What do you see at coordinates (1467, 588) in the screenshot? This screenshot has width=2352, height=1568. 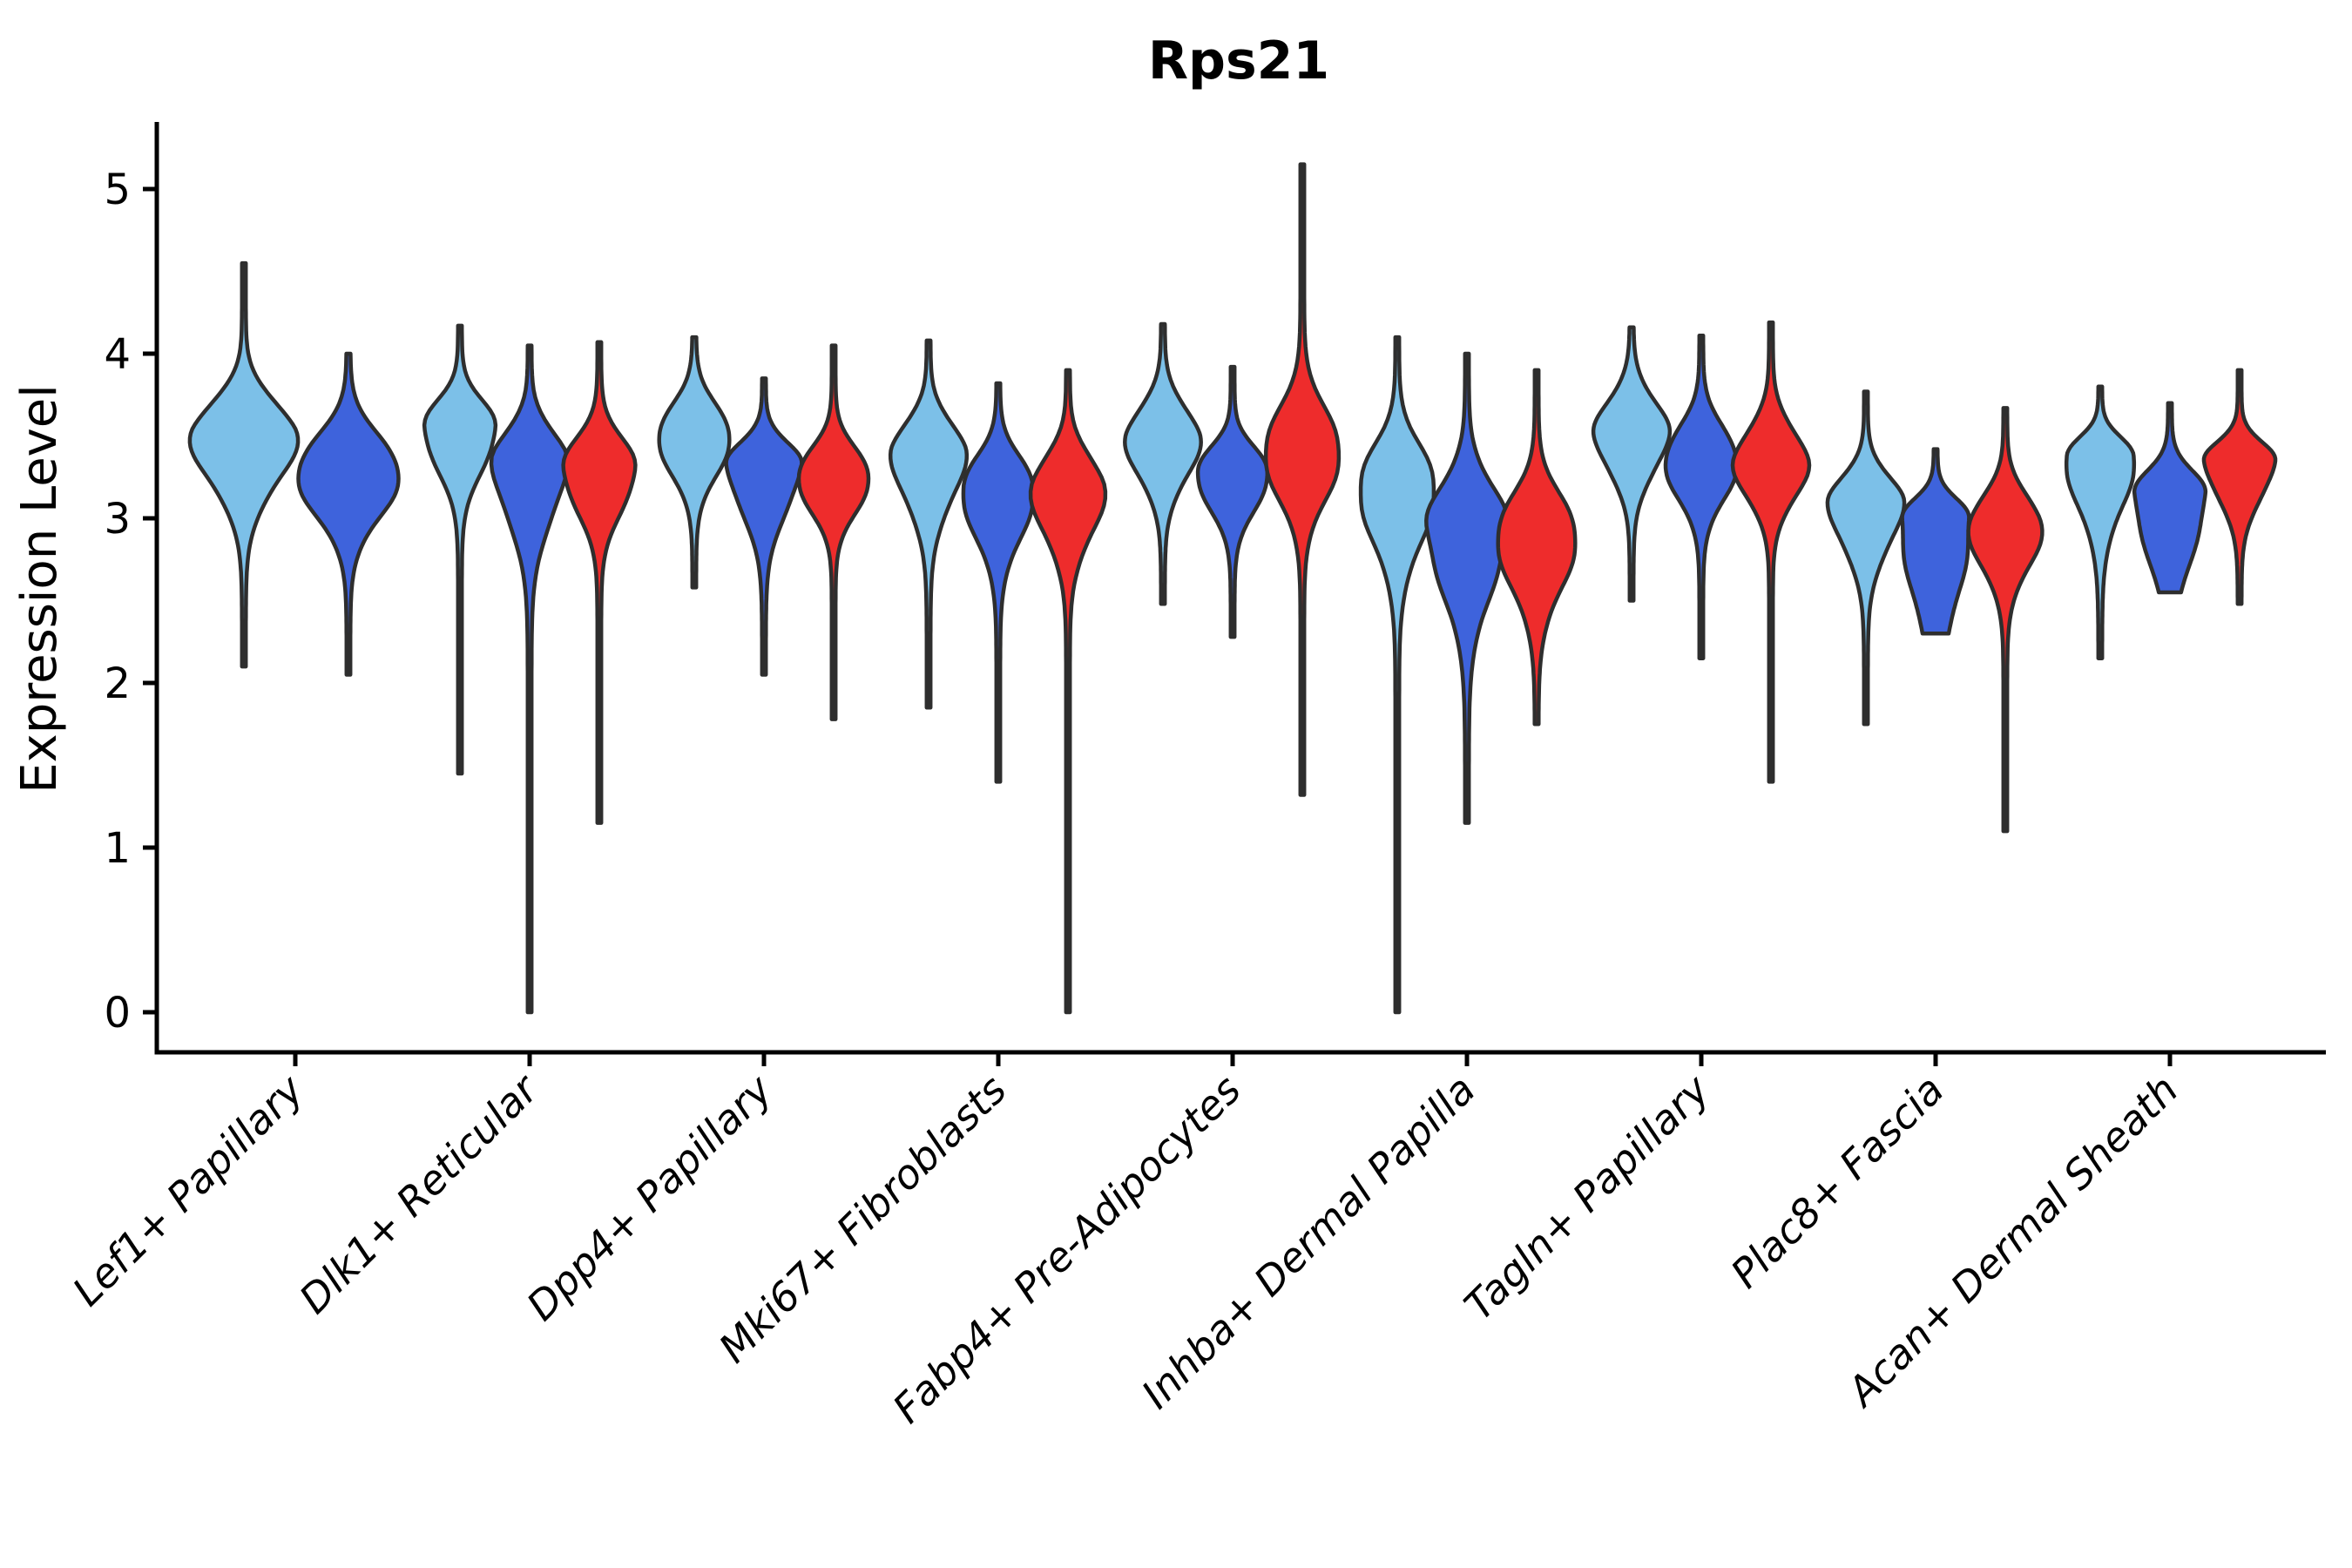 I see `violin-inhba-dermal-papilla-series2` at bounding box center [1467, 588].